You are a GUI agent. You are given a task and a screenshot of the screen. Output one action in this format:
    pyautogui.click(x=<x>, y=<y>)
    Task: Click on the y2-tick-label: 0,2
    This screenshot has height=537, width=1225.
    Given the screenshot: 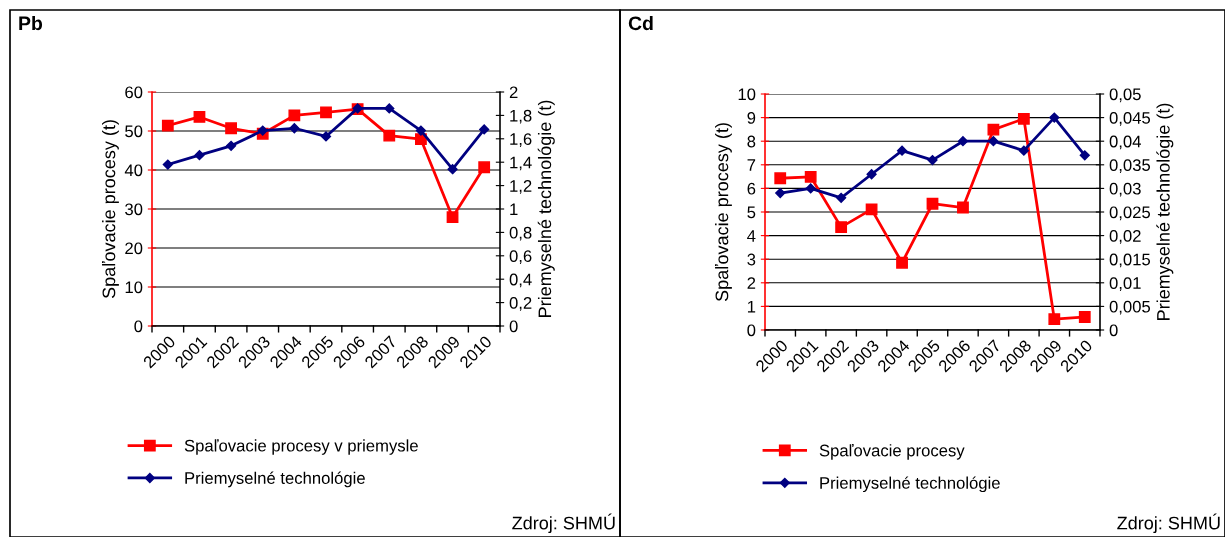 What is the action you would take?
    pyautogui.click(x=520, y=304)
    